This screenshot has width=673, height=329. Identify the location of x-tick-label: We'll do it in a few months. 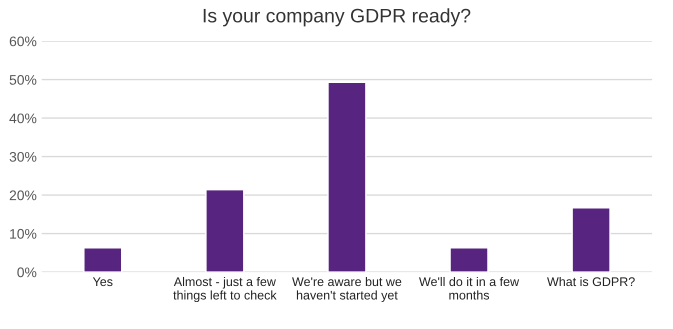
(469, 288).